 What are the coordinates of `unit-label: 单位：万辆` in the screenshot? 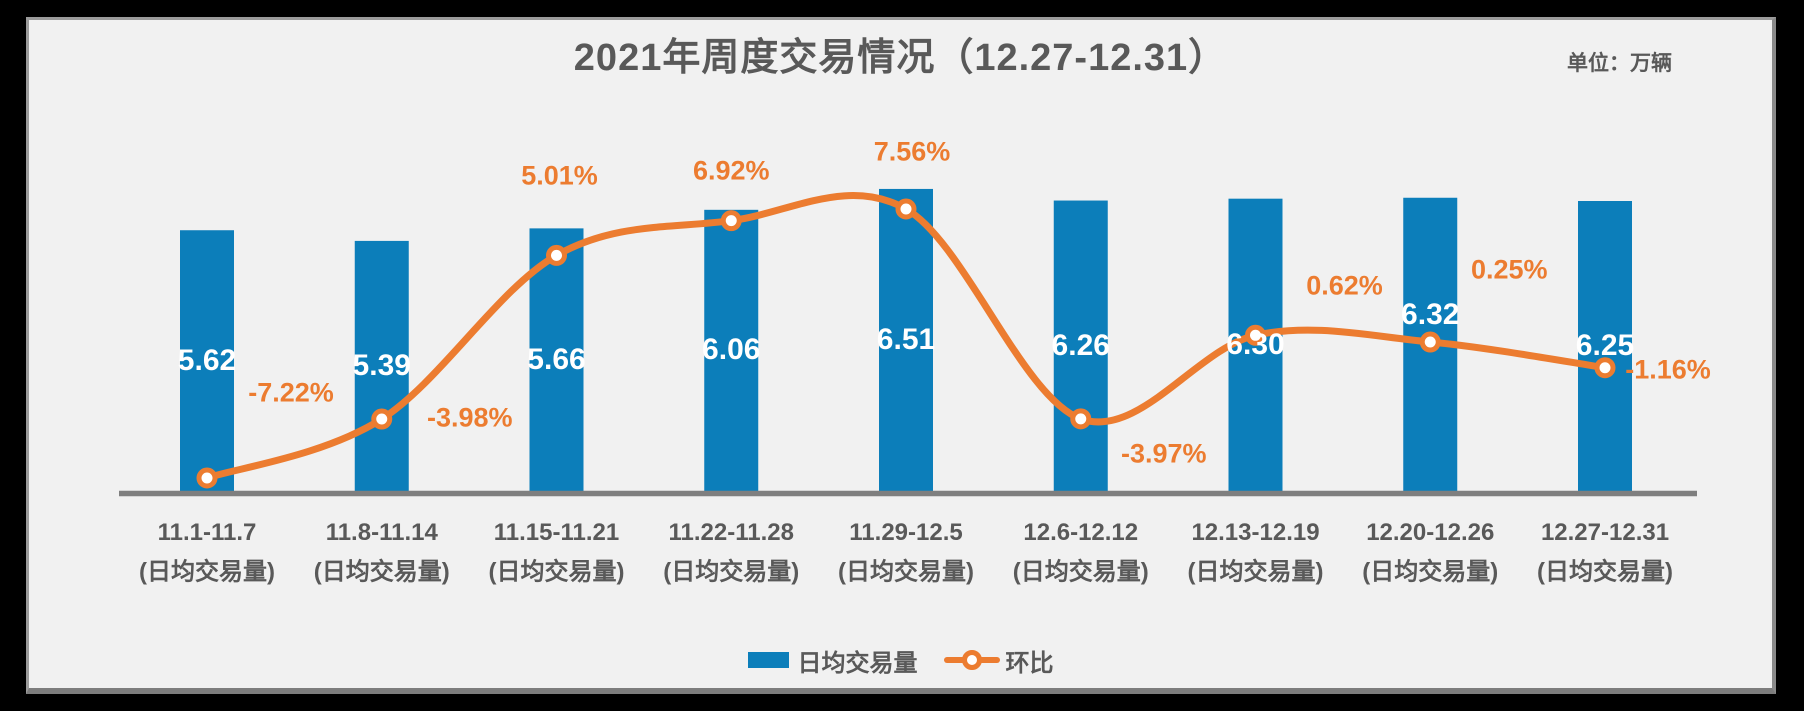 It's located at (1619, 63).